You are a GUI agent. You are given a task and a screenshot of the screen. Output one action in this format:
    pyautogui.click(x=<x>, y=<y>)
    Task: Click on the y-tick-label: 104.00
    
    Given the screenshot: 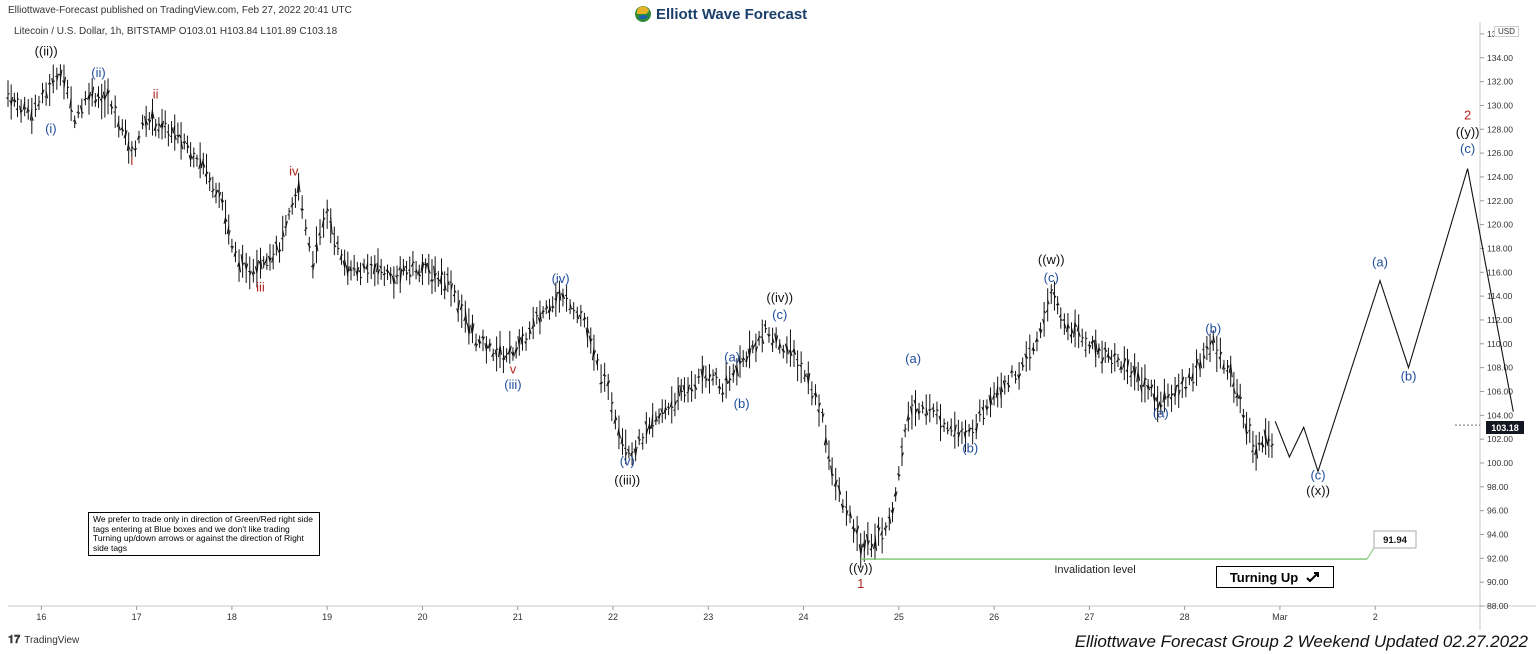 What is the action you would take?
    pyautogui.click(x=1500, y=415)
    